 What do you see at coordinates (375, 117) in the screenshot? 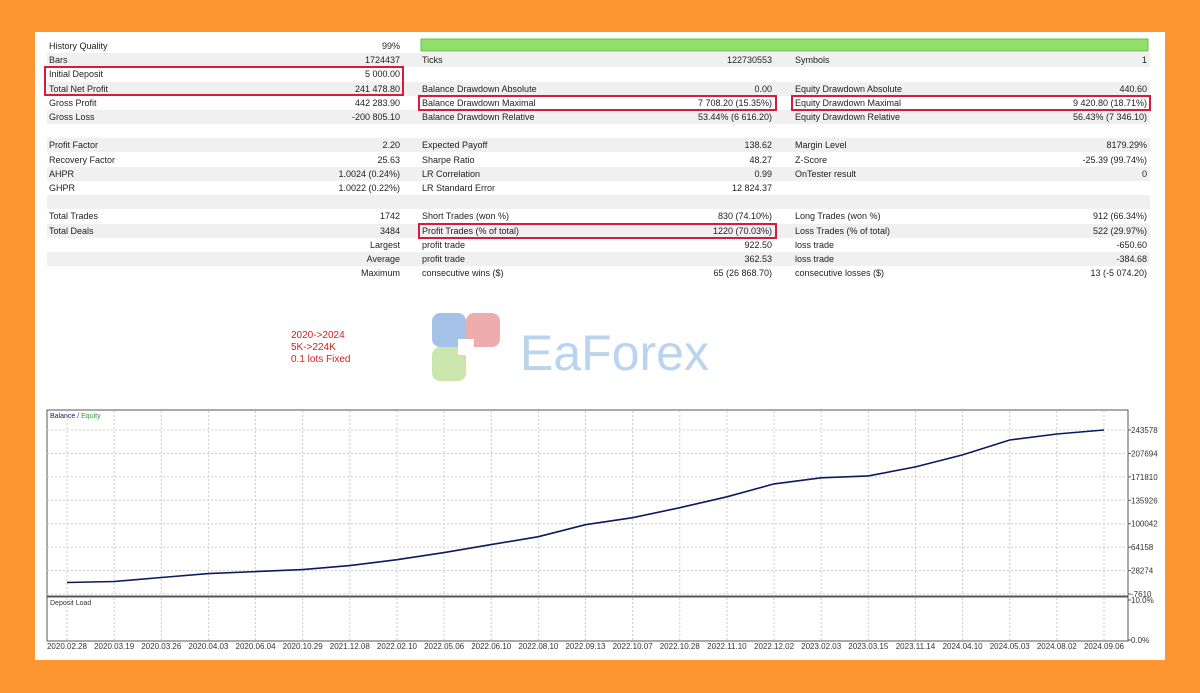
I see `cell-value: -200 805.10` at bounding box center [375, 117].